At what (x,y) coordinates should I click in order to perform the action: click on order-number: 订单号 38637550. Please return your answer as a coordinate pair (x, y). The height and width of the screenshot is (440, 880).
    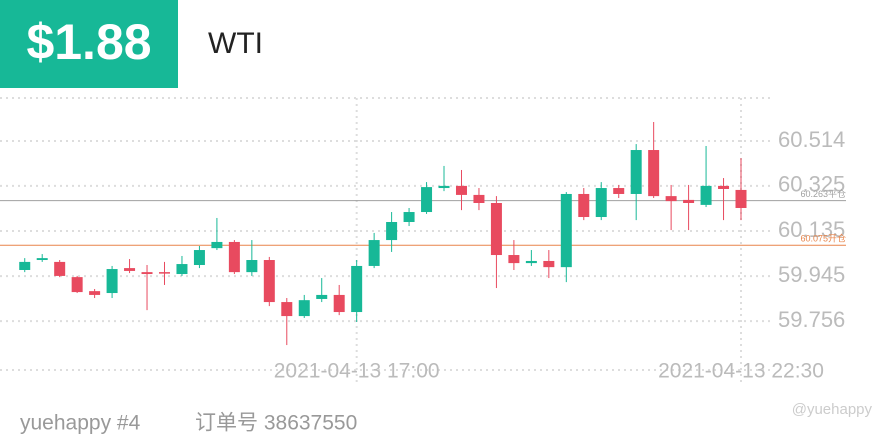
    Looking at the image, I should click on (276, 423).